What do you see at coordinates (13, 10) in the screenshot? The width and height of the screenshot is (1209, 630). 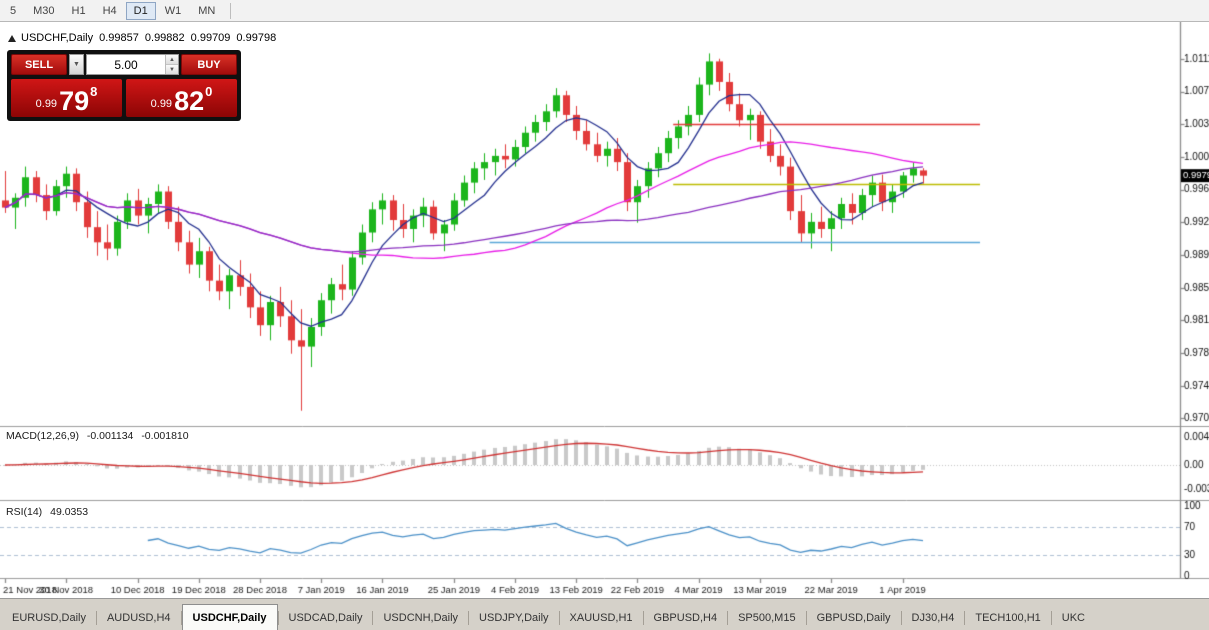 I see `timeframe-m5: 5` at bounding box center [13, 10].